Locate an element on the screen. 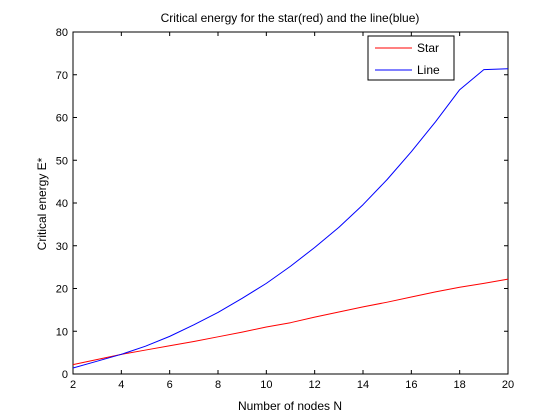 Image resolution: width=560 pixels, height=420 pixels. y-tick-label: 0 is located at coordinates (65, 375).